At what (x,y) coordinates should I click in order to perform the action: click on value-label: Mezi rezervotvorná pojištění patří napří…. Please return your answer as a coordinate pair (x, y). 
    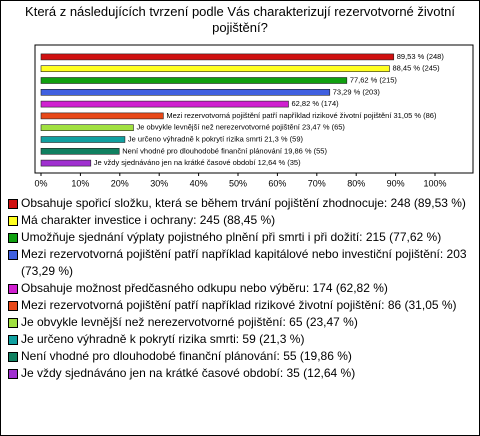
    Looking at the image, I should click on (301, 115).